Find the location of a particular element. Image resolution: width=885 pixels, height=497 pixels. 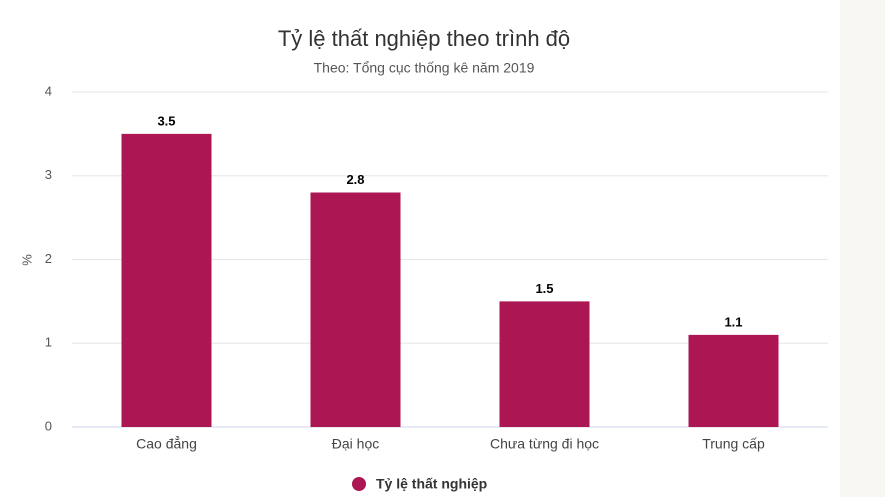

value-label: 2.8 is located at coordinates (355, 179).